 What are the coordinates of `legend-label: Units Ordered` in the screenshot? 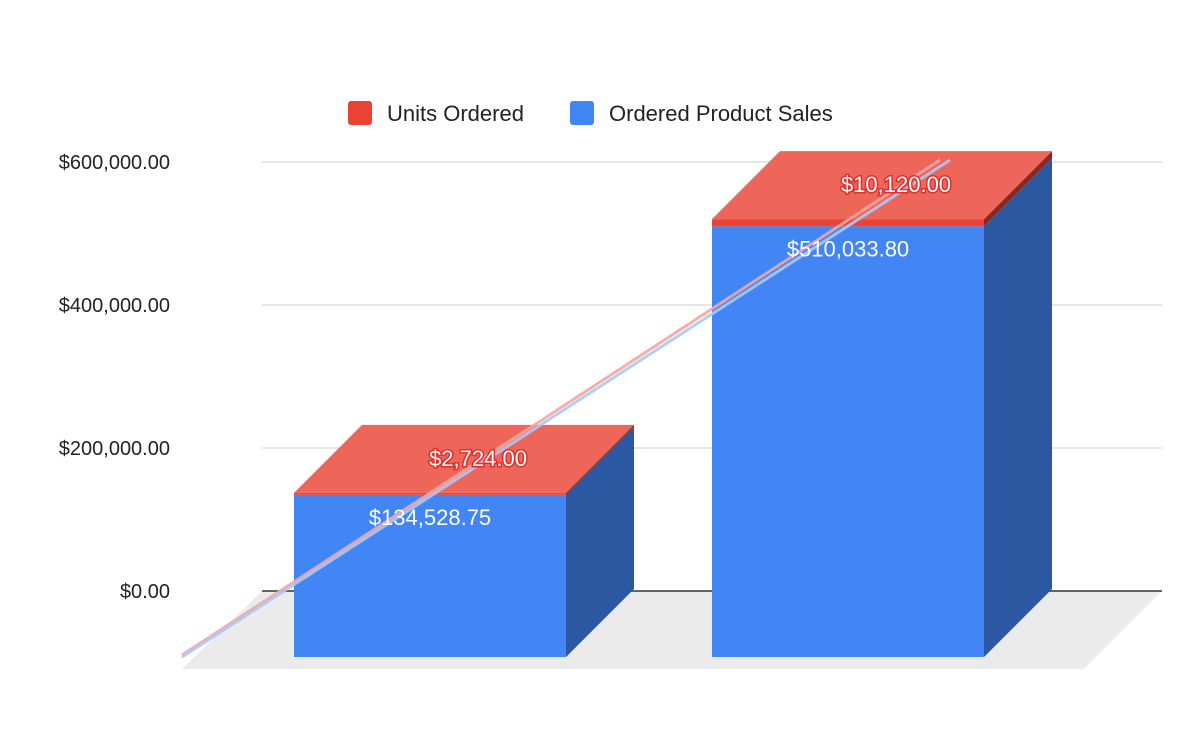 It's located at (455, 113).